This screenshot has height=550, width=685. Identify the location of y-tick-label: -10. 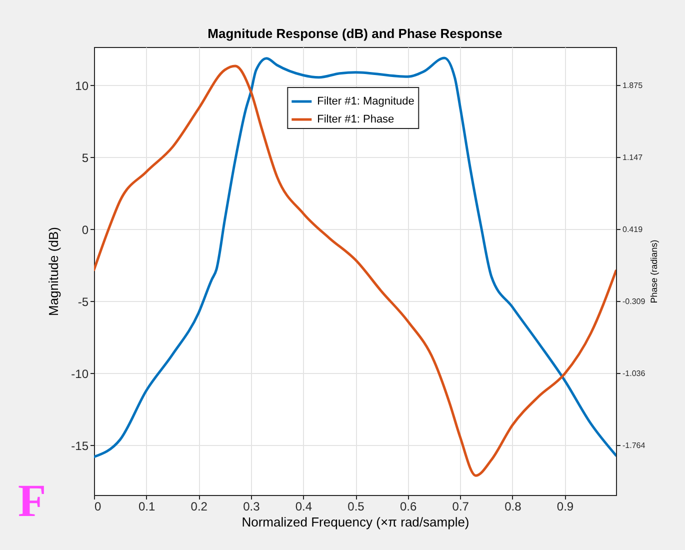
(80, 373).